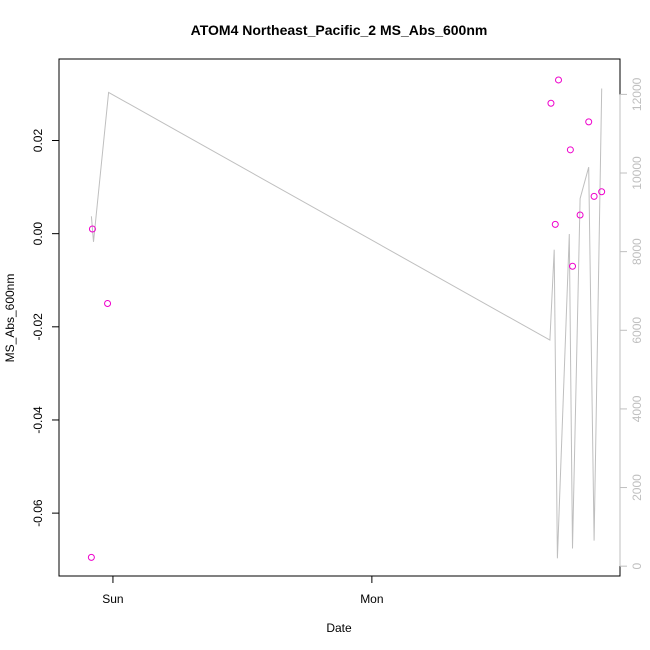 Image resolution: width=650 pixels, height=650 pixels. Describe the element at coordinates (637, 408) in the screenshot. I see `y2-tick-label: 4000` at that location.